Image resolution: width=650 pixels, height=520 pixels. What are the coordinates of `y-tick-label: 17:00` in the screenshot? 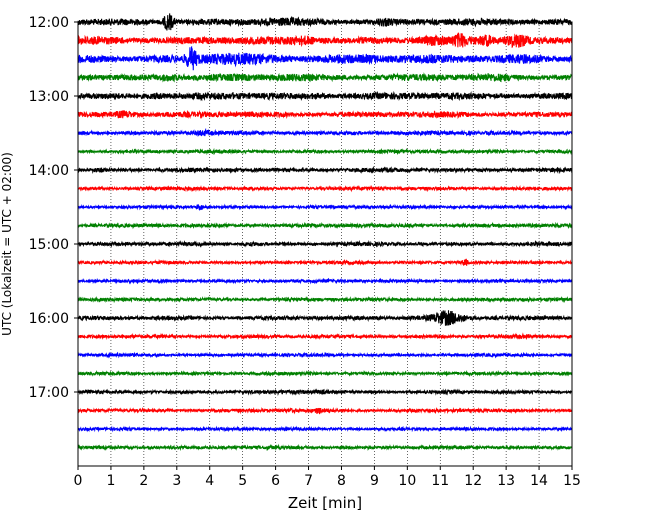 It's located at (49, 393).